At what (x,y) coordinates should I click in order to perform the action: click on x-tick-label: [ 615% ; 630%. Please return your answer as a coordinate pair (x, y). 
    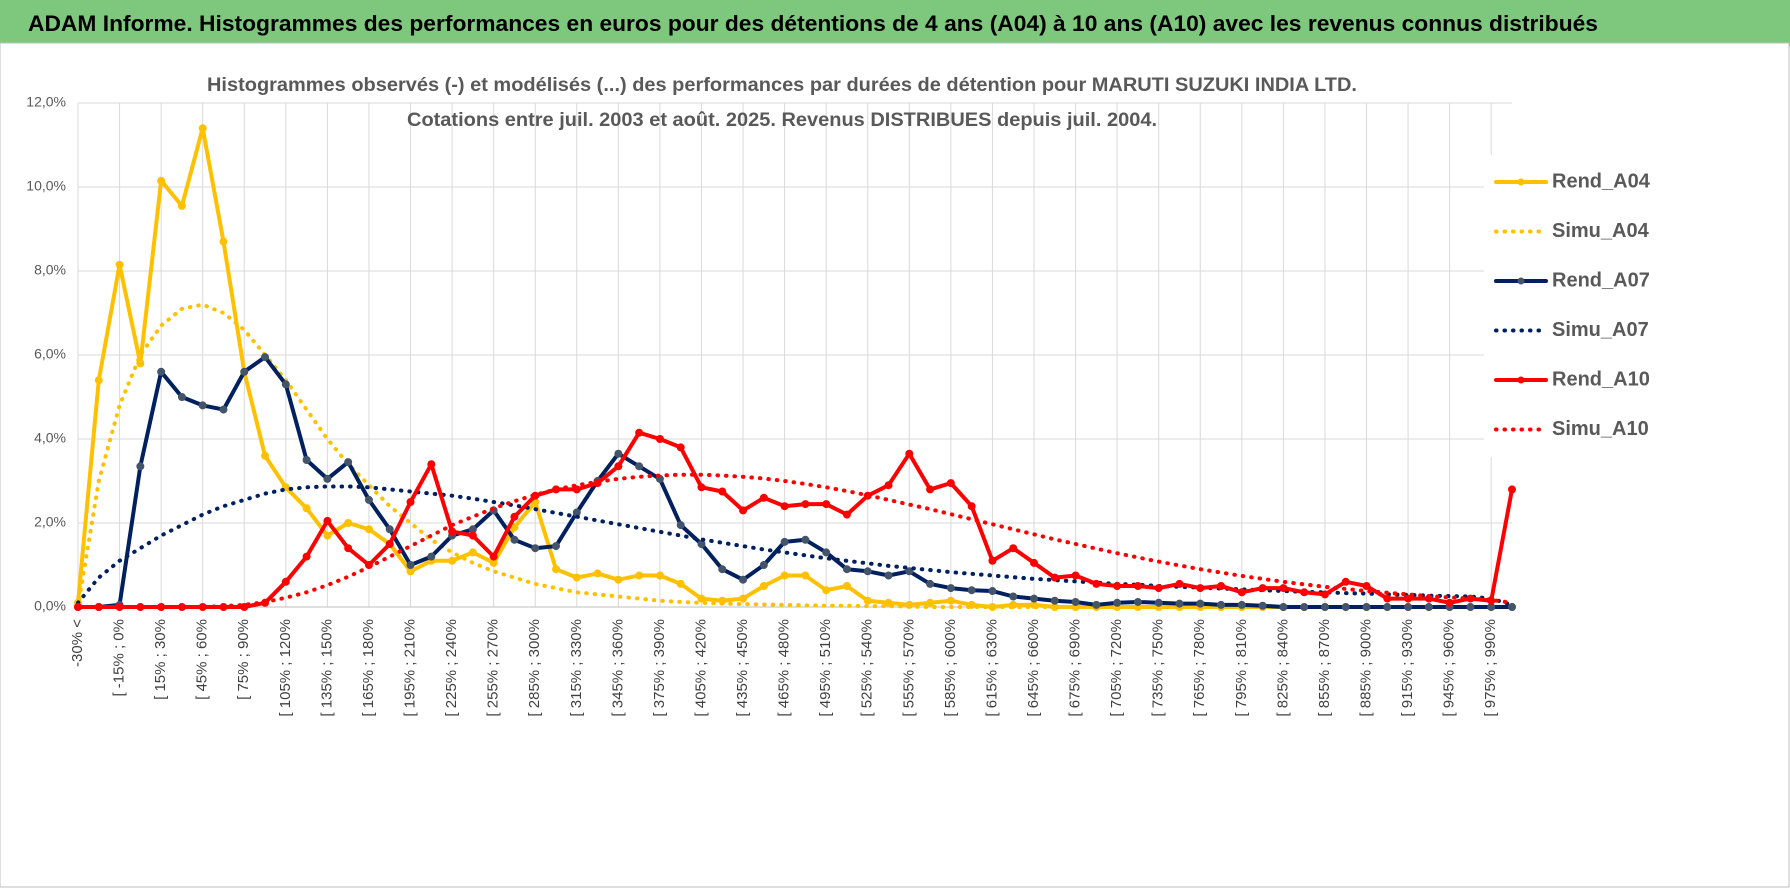
    Looking at the image, I should click on (991, 668).